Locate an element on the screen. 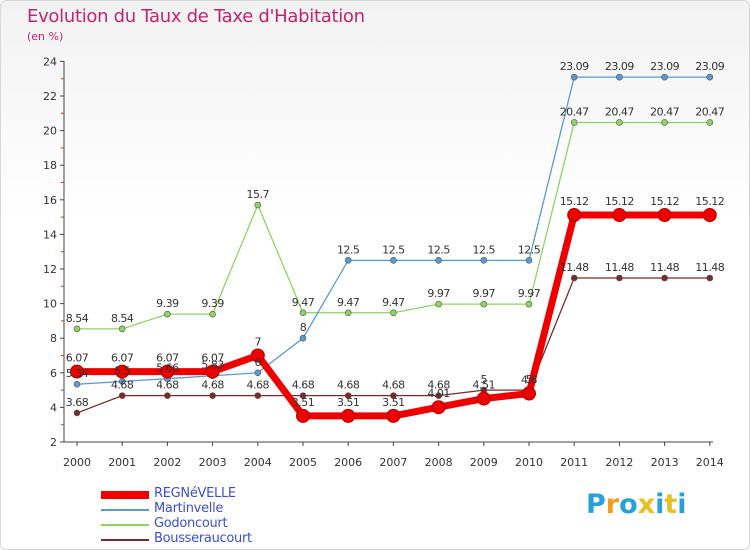 Image resolution: width=750 pixels, height=550 pixels. data-label: 5.83 is located at coordinates (212, 365).